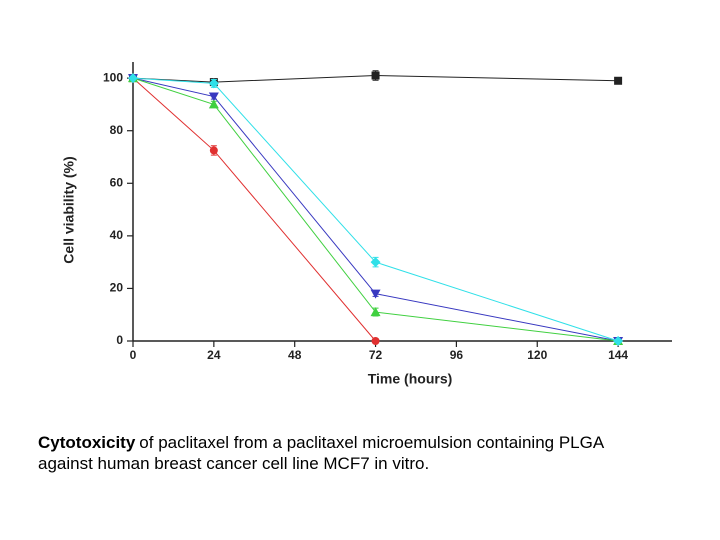 Image resolution: width=720 pixels, height=540 pixels. What do you see at coordinates (87, 442) in the screenshot?
I see `caption-bold: Cytotoxicity` at bounding box center [87, 442].